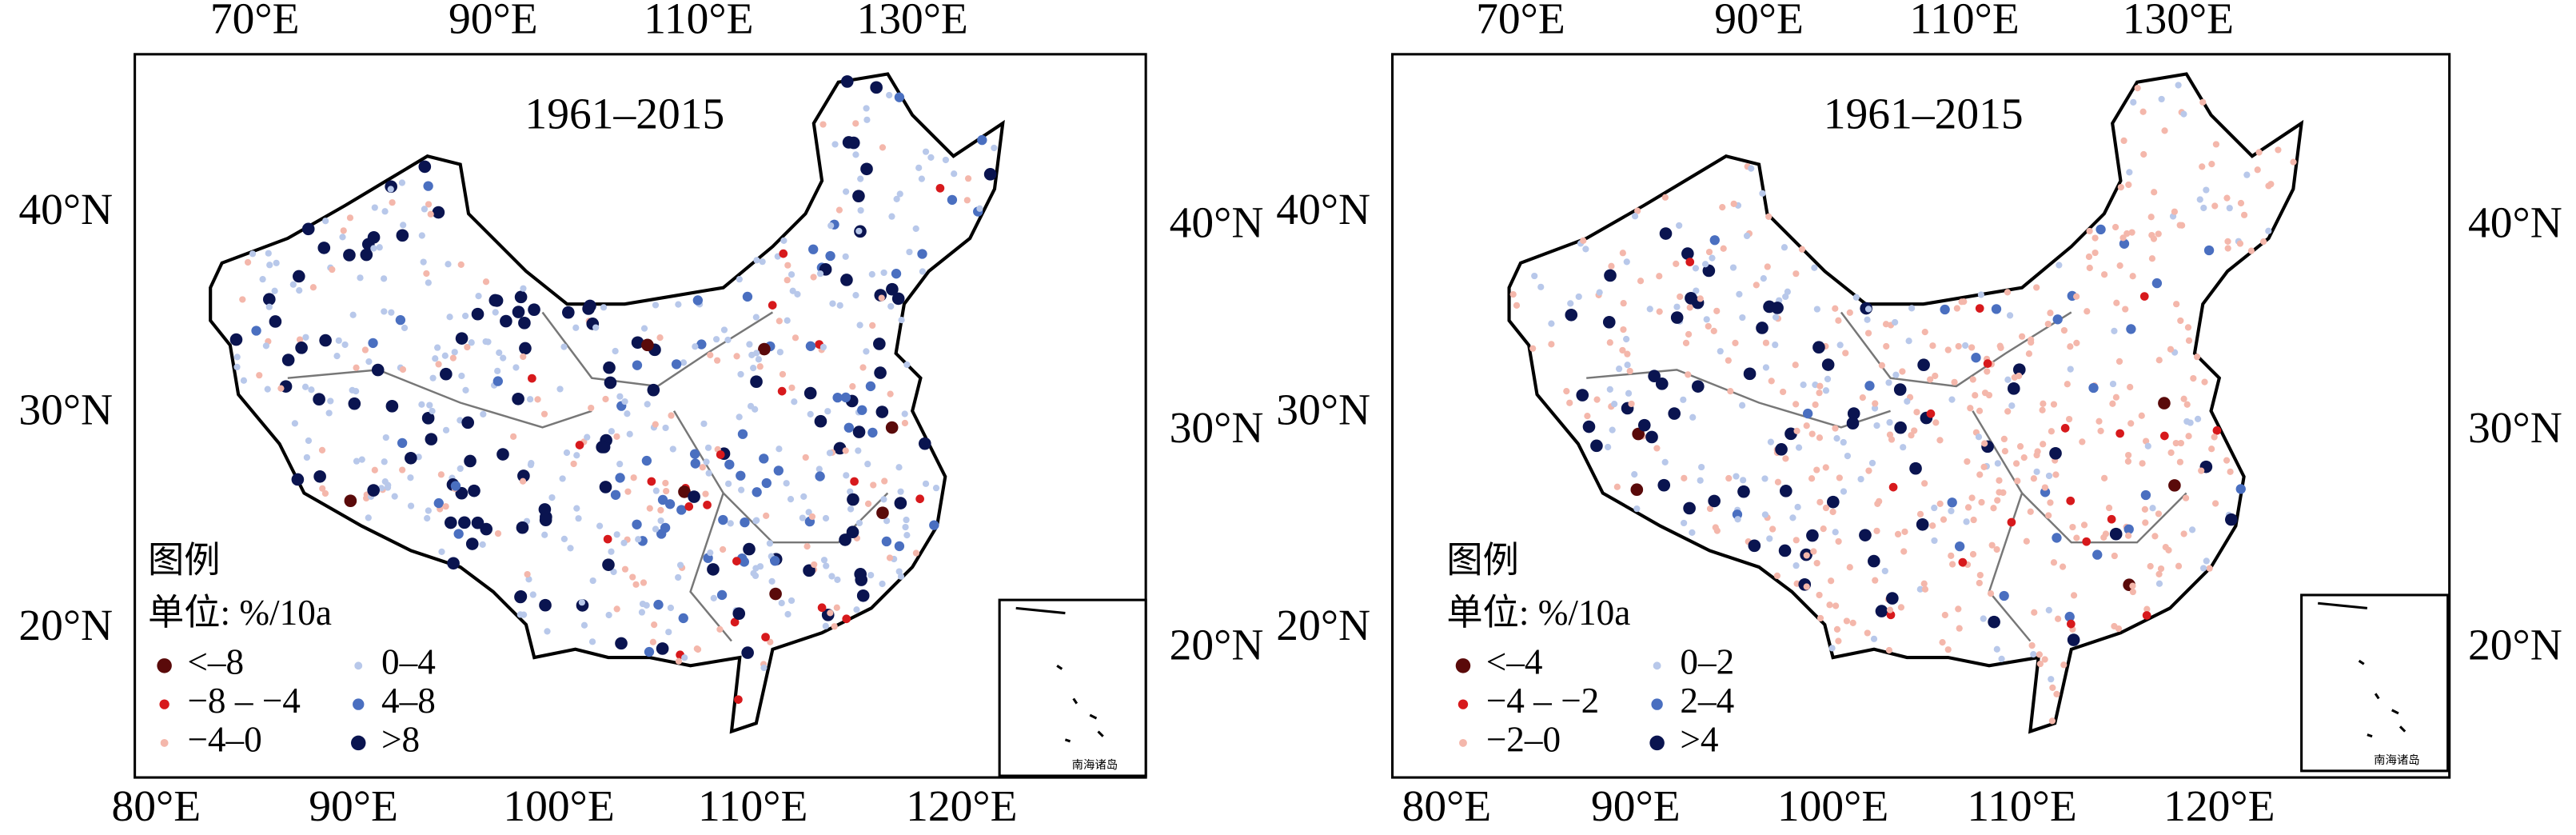  What do you see at coordinates (1323, 625) in the screenshot?
I see `left-tick-label: 20°N` at bounding box center [1323, 625].